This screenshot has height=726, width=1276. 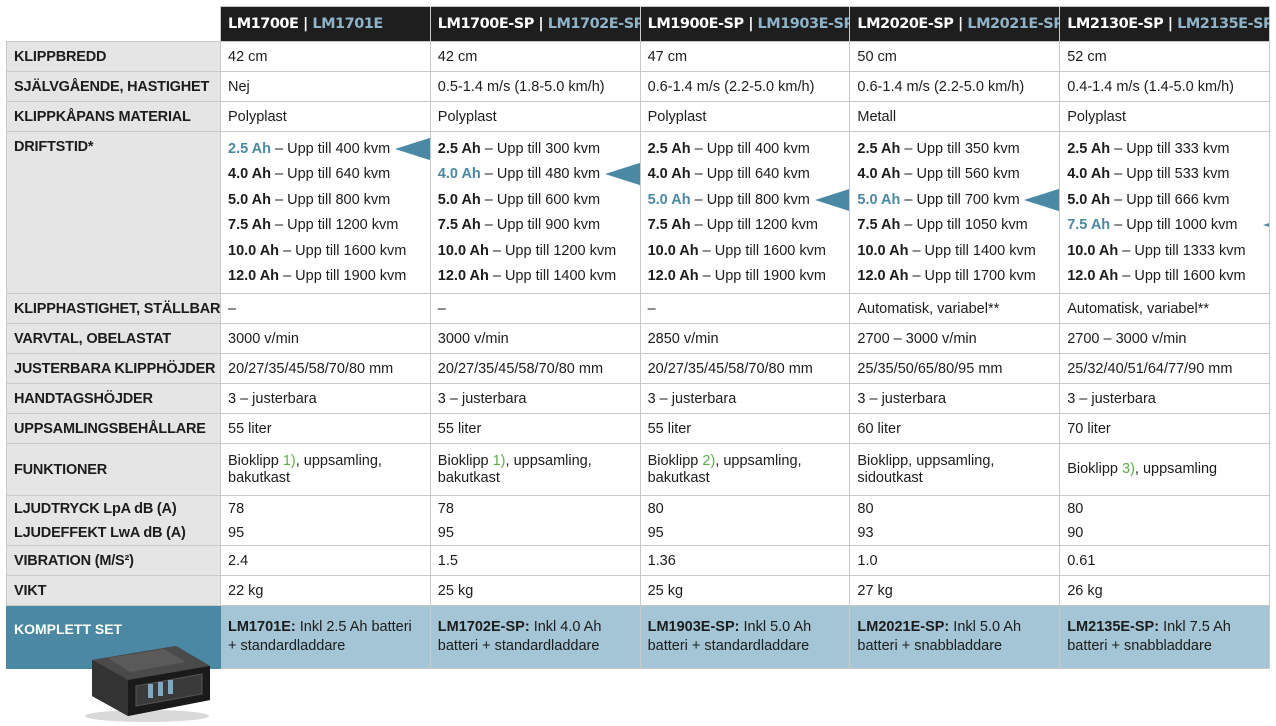 What do you see at coordinates (552, 250) in the screenshot?
I see `runtime-area: – Upp till 1200 kvm` at bounding box center [552, 250].